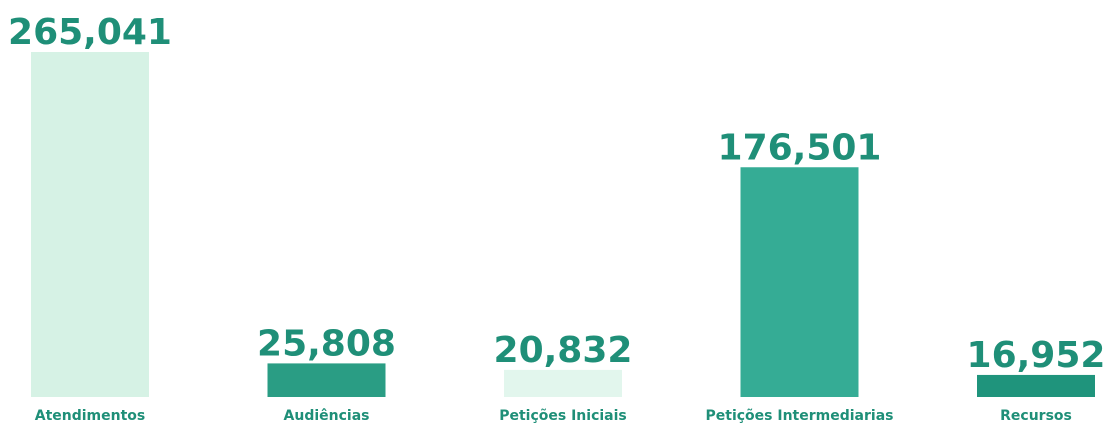  What do you see at coordinates (1036, 416) in the screenshot?
I see `x-tick-label: Recursos` at bounding box center [1036, 416].